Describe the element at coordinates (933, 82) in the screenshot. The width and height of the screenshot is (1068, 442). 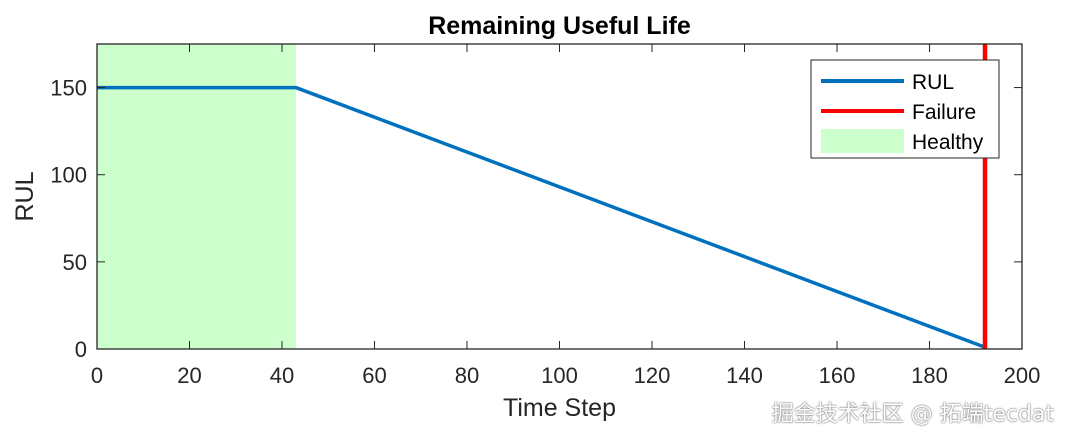
I see `legend-label-rul: RUL` at that location.